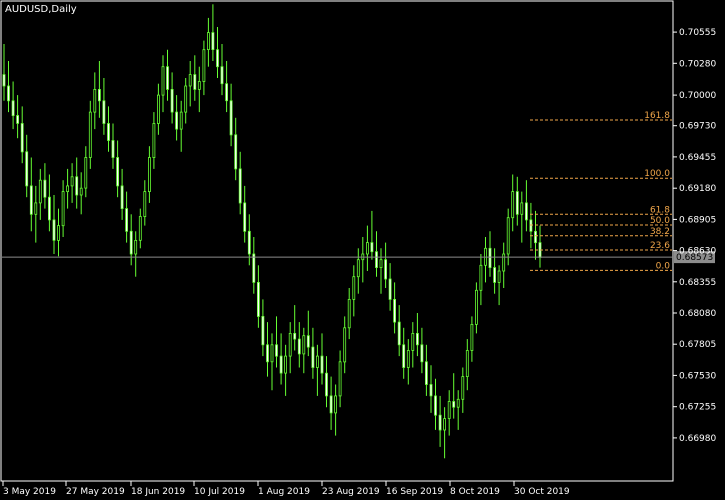 The width and height of the screenshot is (725, 500). Describe the element at coordinates (697, 33) in the screenshot. I see `y-tick-label: 0.70555` at that location.